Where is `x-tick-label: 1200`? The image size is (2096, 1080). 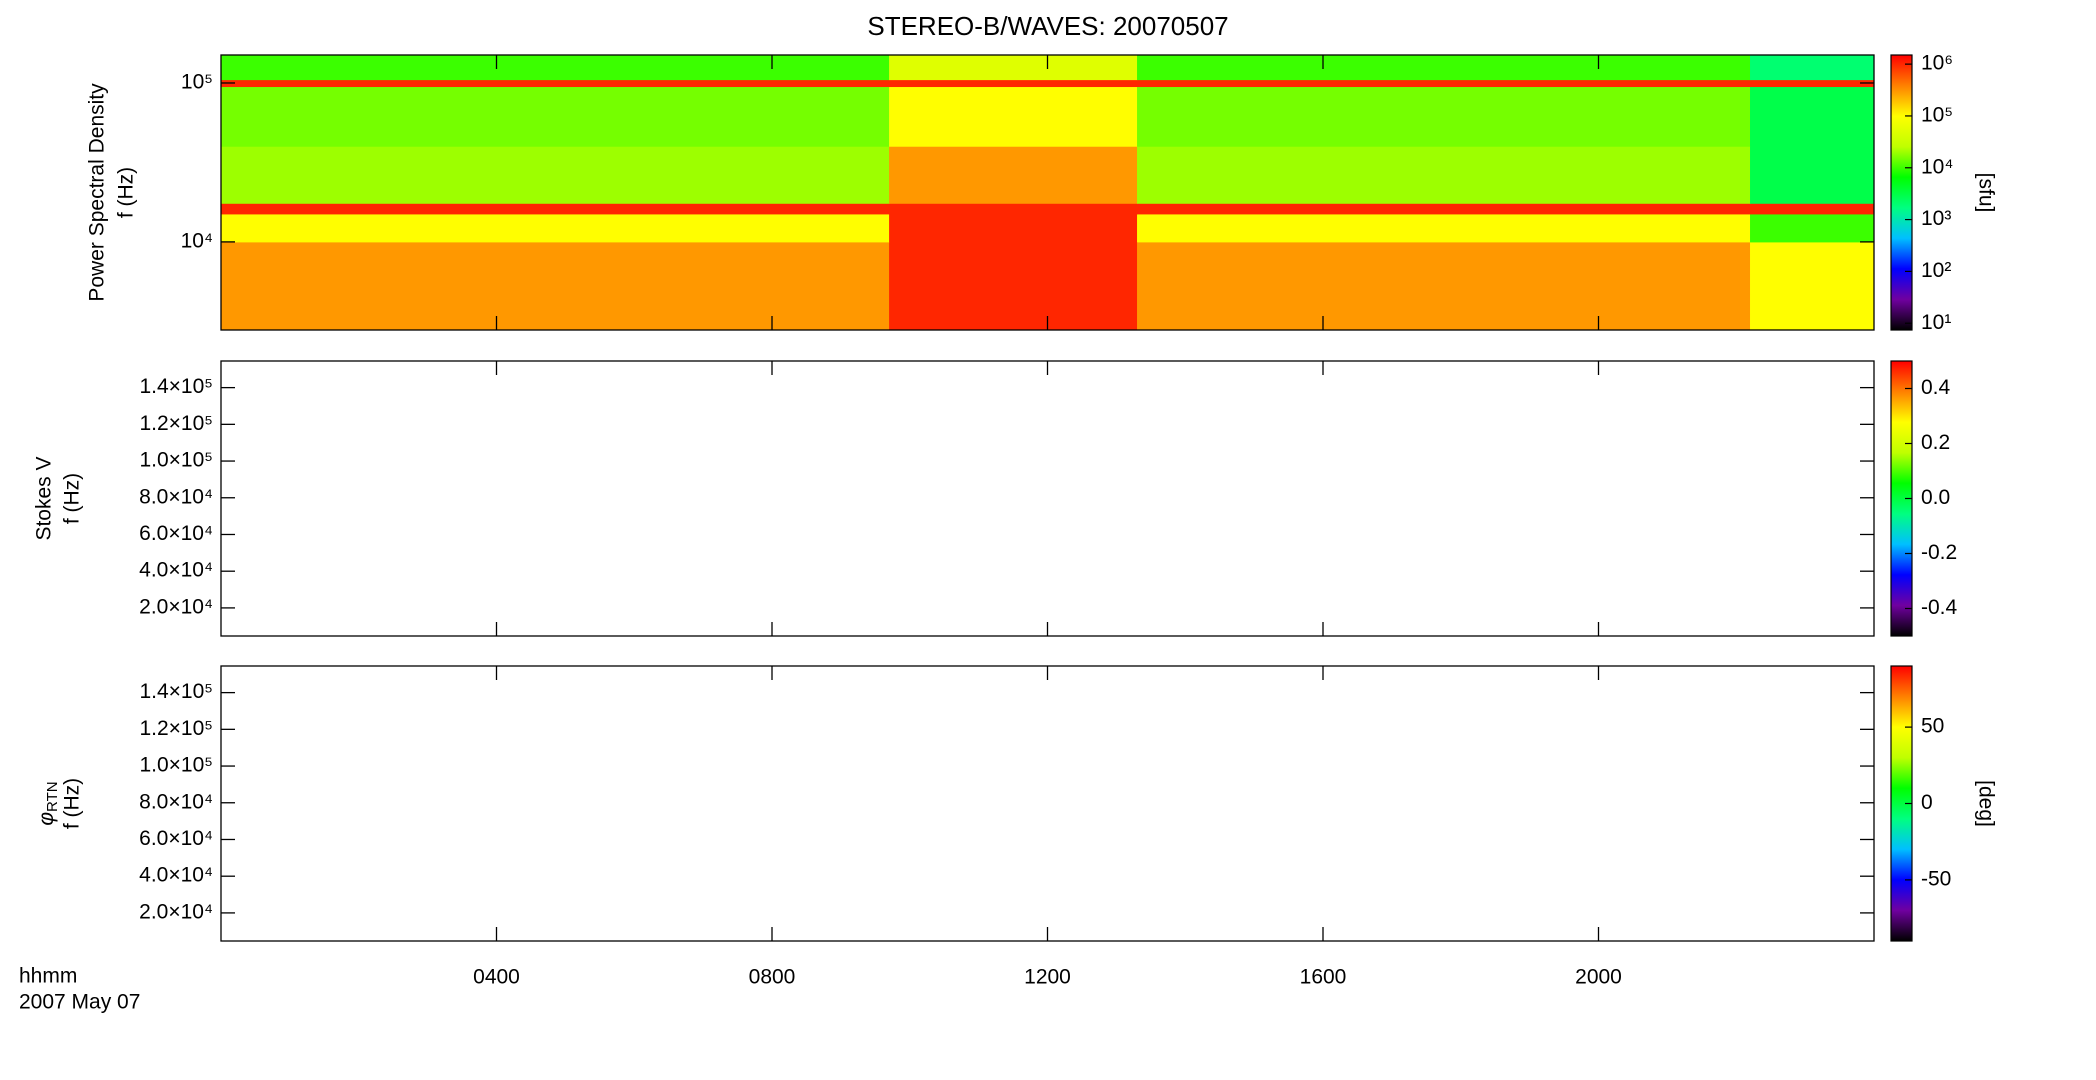 x-tick-label: 1200 is located at coordinates (1047, 977).